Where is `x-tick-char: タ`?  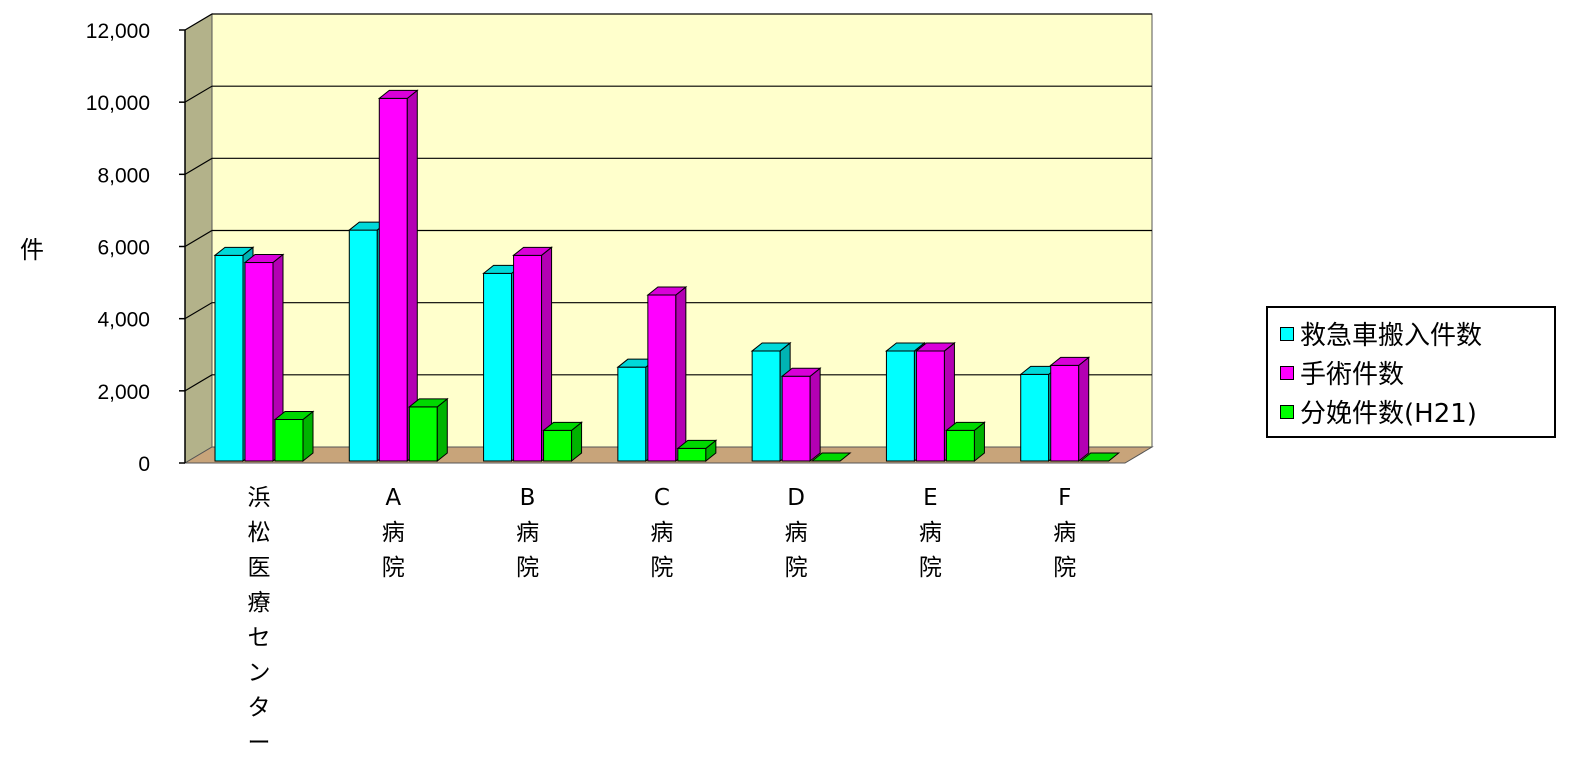 x-tick-char: タ is located at coordinates (259, 708).